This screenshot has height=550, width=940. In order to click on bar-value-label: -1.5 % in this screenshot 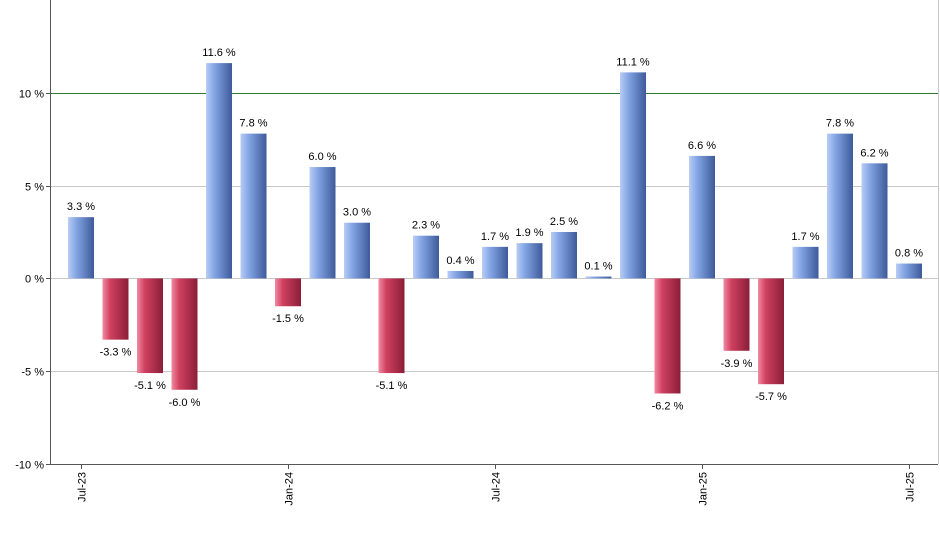, I will do `click(288, 319)`.